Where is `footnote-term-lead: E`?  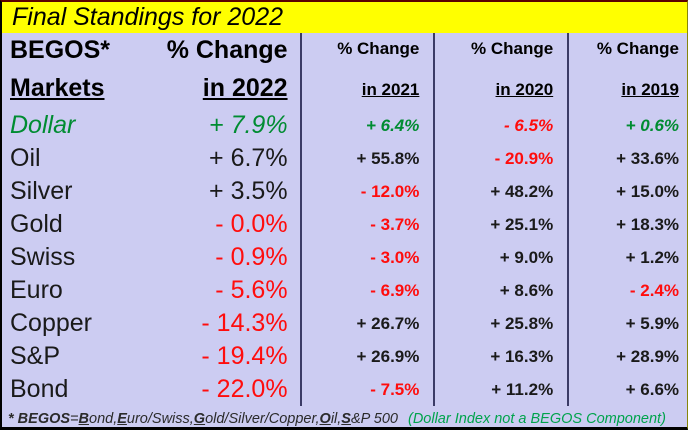 footnote-term-lead: E is located at coordinates (122, 419).